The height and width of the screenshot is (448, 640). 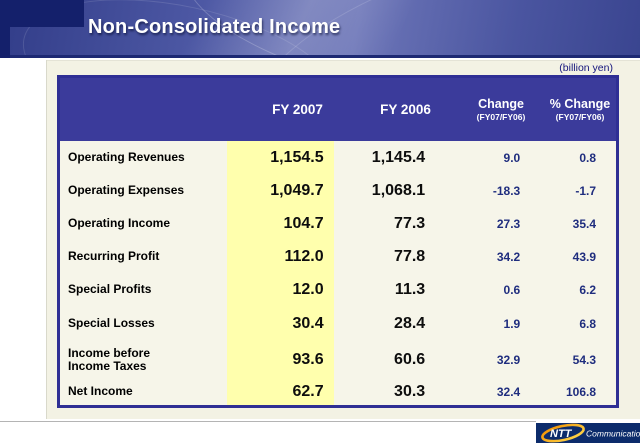 I want to click on fy2007-value: 112.0, so click(x=280, y=256).